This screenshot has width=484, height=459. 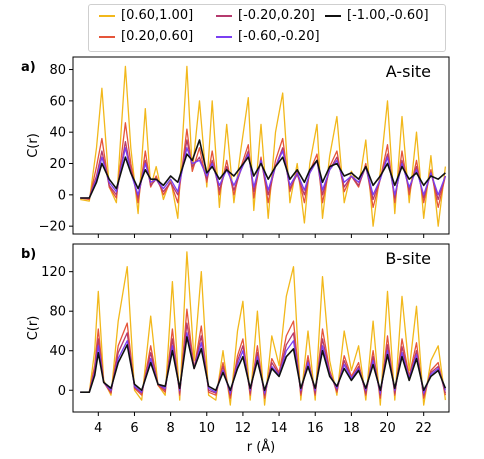 What do you see at coordinates (52, 227) in the screenshot?
I see `y-tick-label: −20` at bounding box center [52, 227].